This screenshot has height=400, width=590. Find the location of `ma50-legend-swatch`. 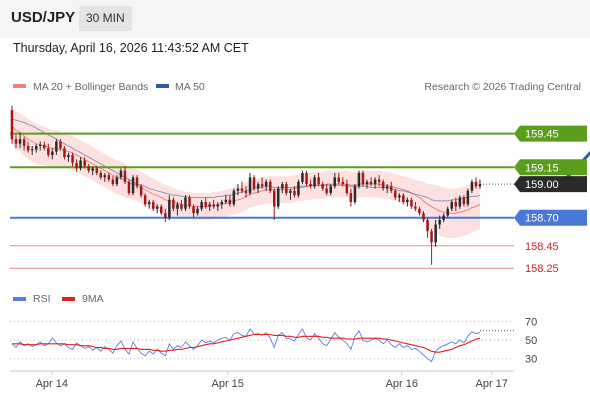

ma50-legend-swatch is located at coordinates (162, 86).